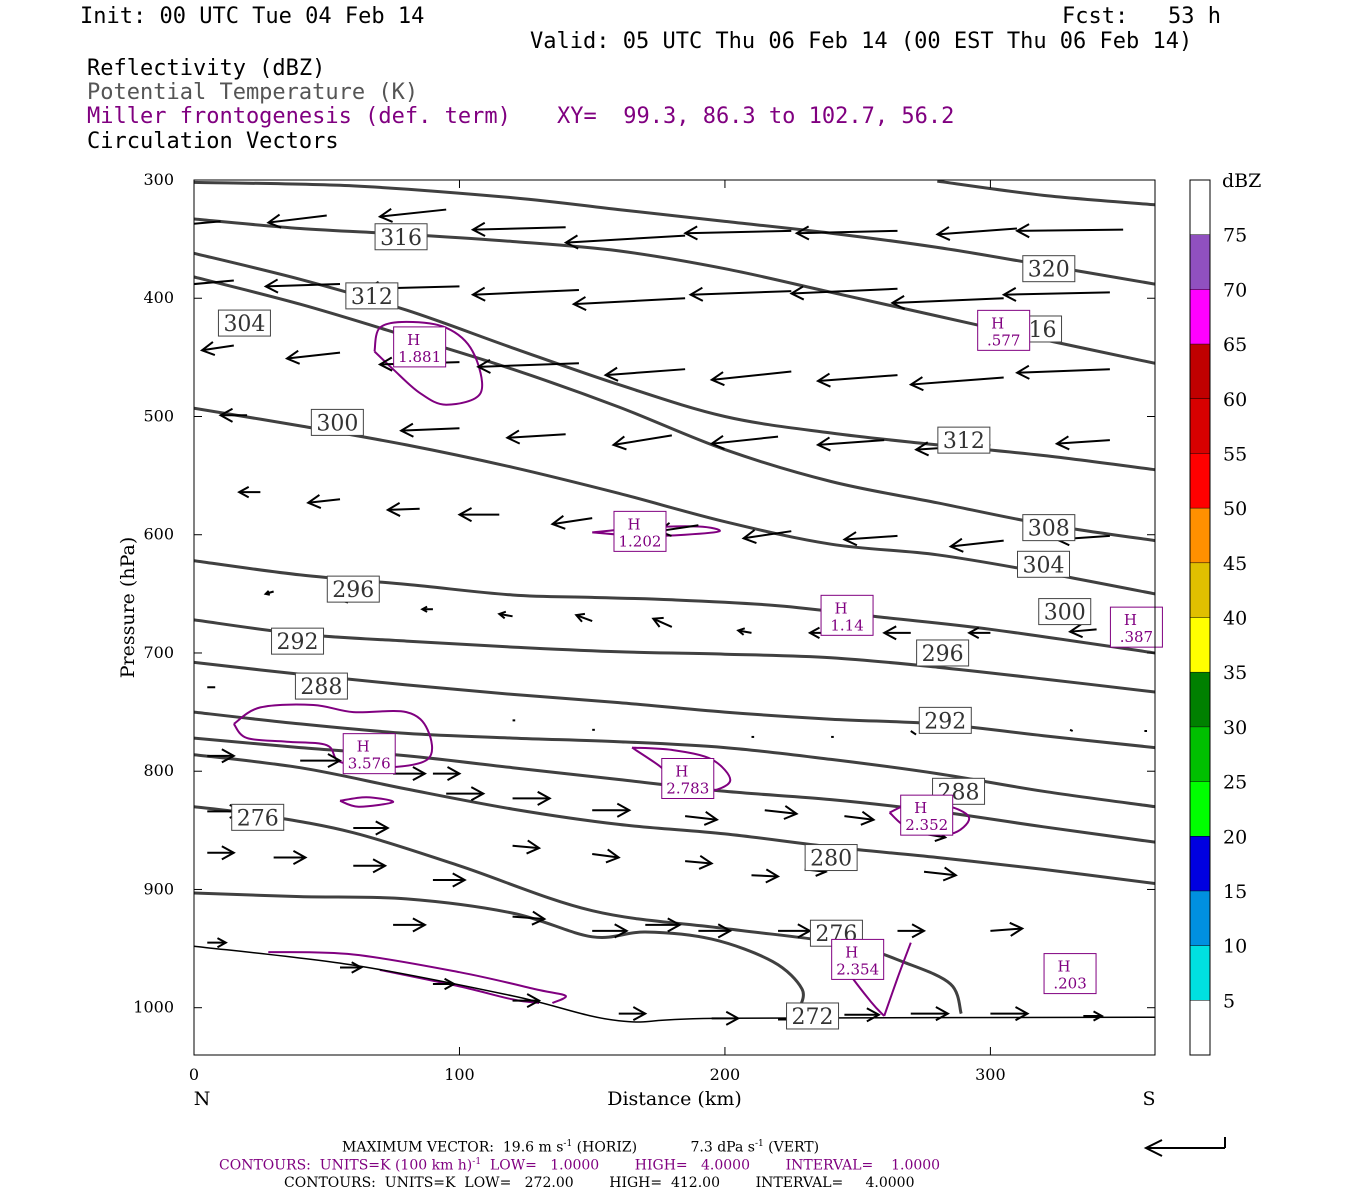 The image size is (1350, 1200). Describe the element at coordinates (346, 1165) in the screenshot. I see `miller-units: CONTOURS: UNITS=K (100 km h)` at that location.